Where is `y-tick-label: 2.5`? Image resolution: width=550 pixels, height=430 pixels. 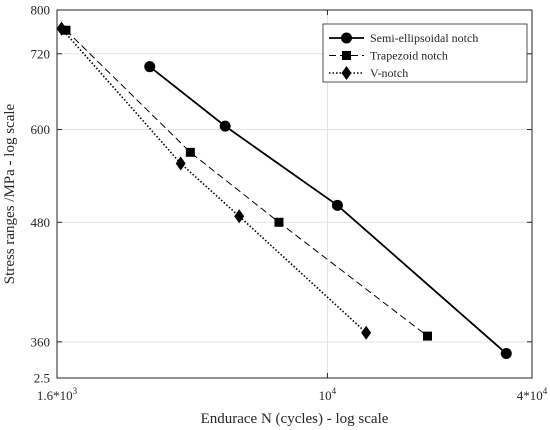
y-tick-label: 2.5 is located at coordinates (42, 378).